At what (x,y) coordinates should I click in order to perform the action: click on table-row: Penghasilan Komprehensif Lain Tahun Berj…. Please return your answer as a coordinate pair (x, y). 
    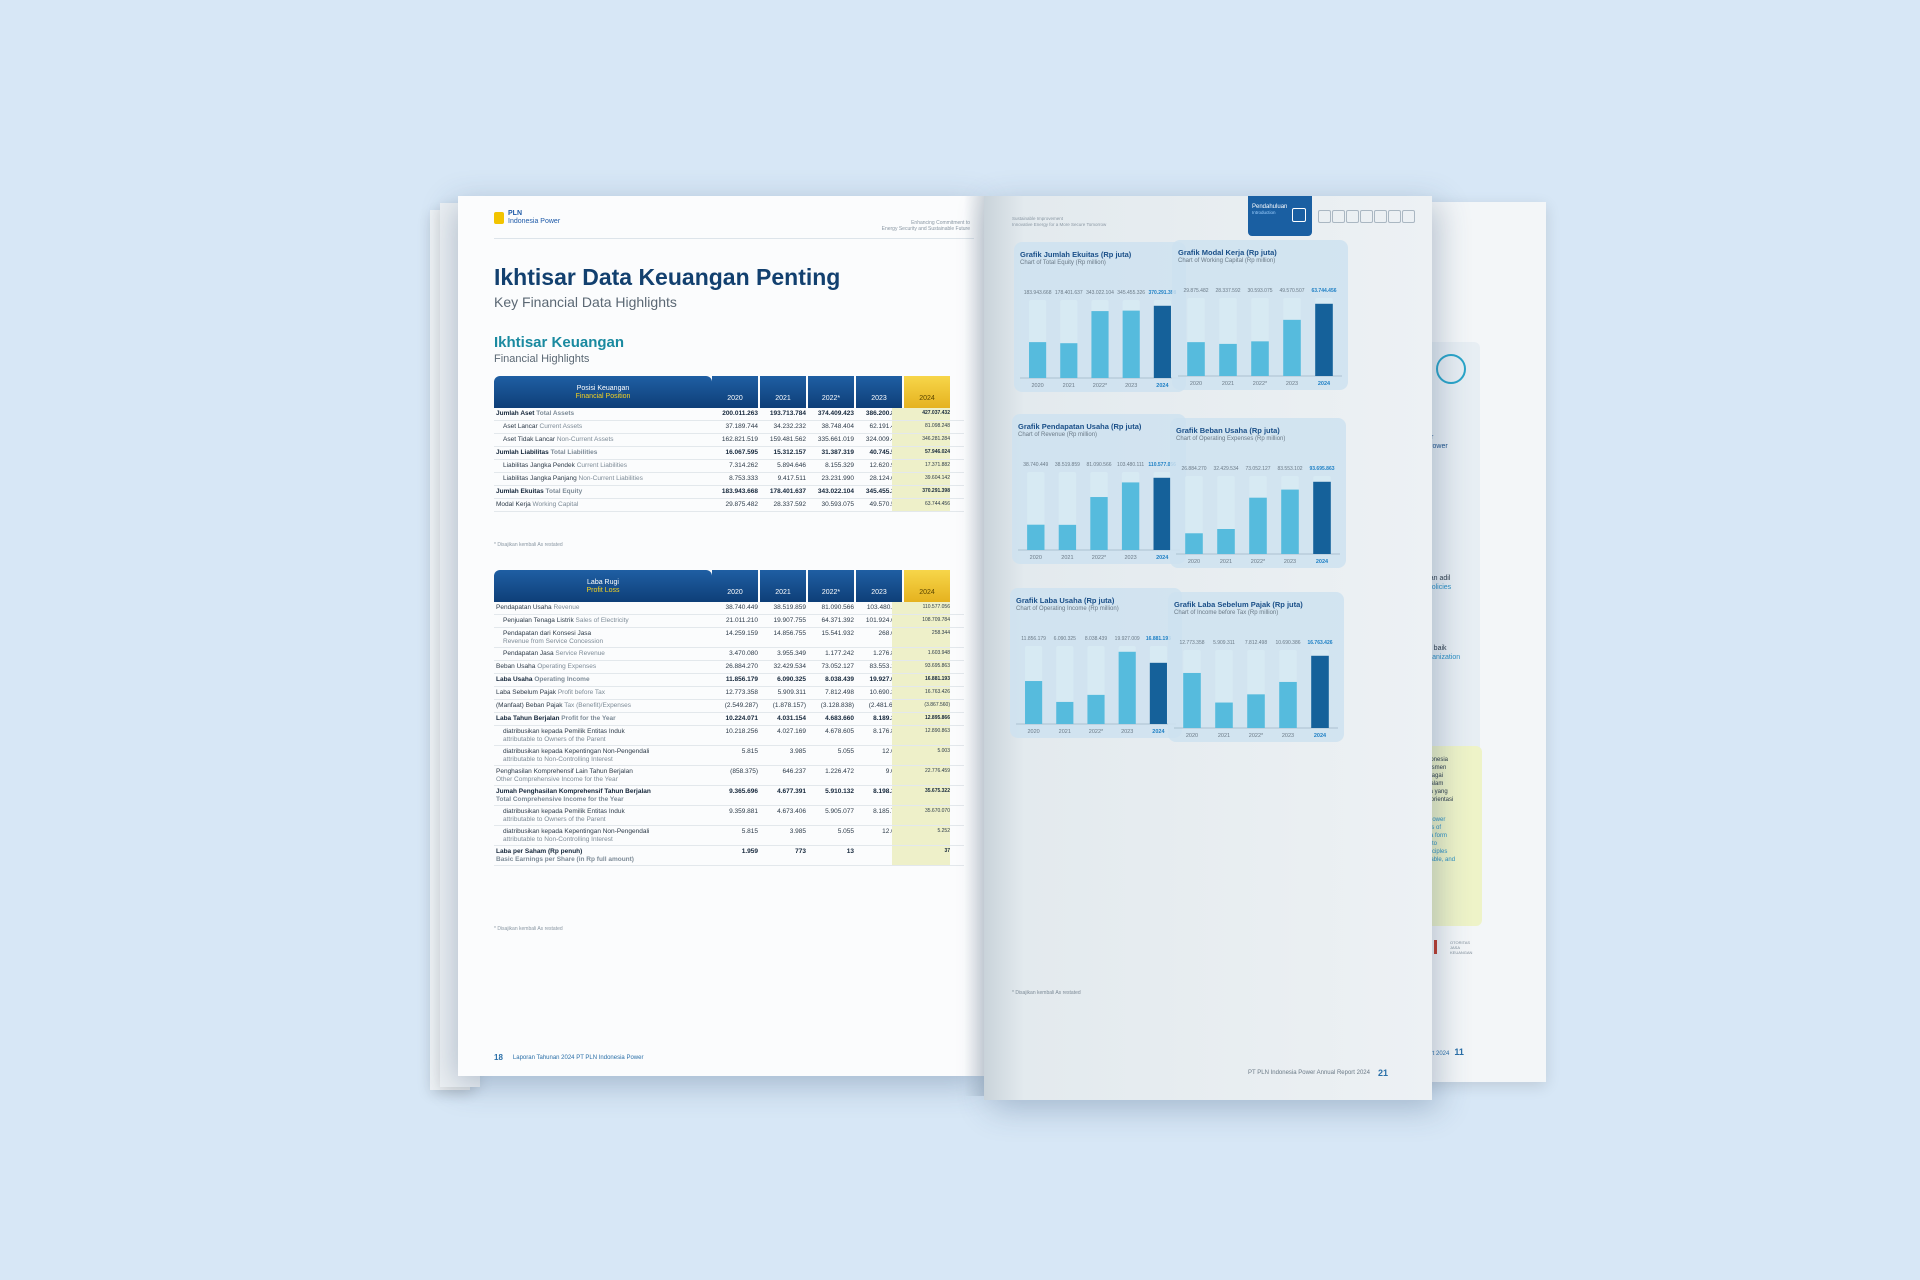
    Looking at the image, I should click on (729, 776).